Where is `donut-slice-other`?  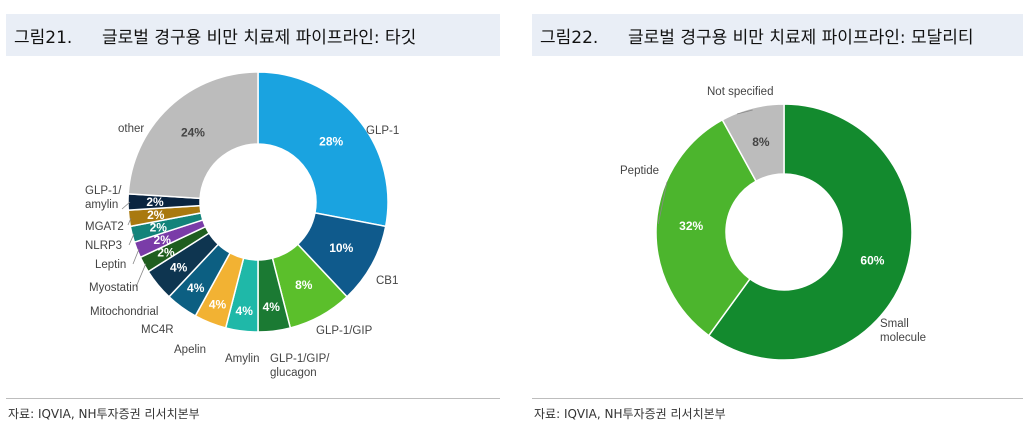
donut-slice-other is located at coordinates (193, 135).